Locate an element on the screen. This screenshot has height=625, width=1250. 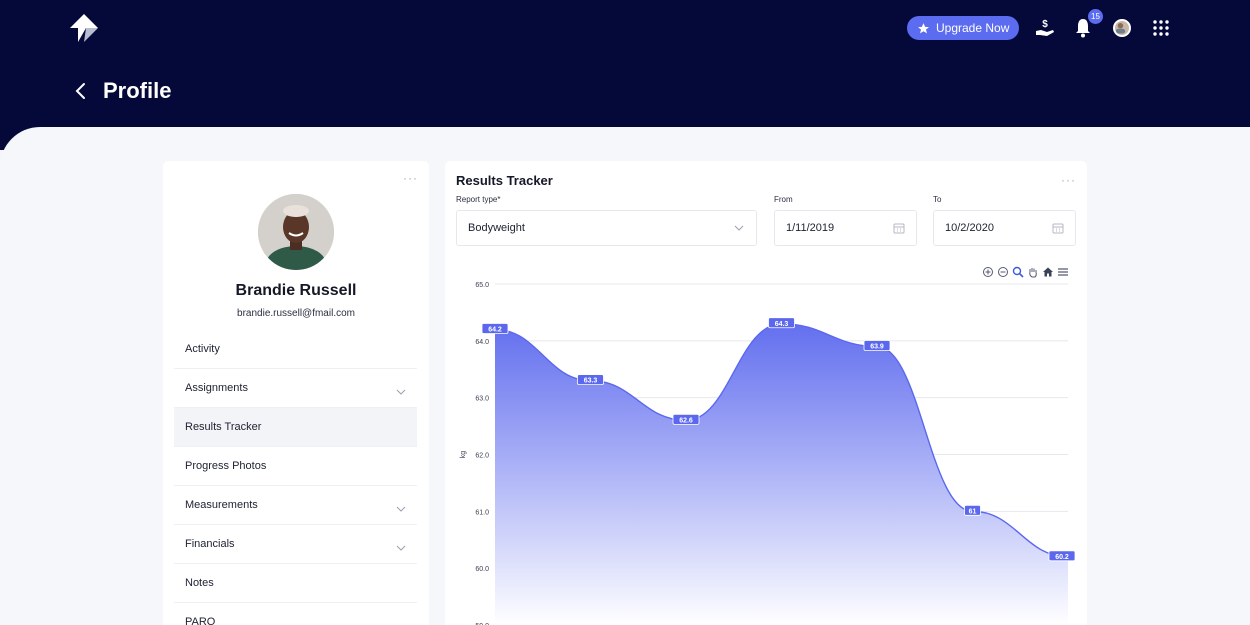
to-date-field: 10/2/2020 is located at coordinates (1004, 228).